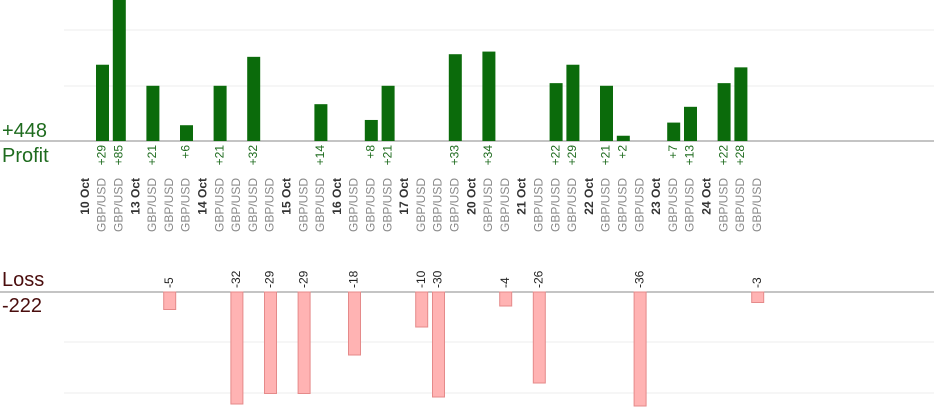 This screenshot has width=934, height=420. Describe the element at coordinates (471, 196) in the screenshot. I see `date-label: 20 Oct` at that location.